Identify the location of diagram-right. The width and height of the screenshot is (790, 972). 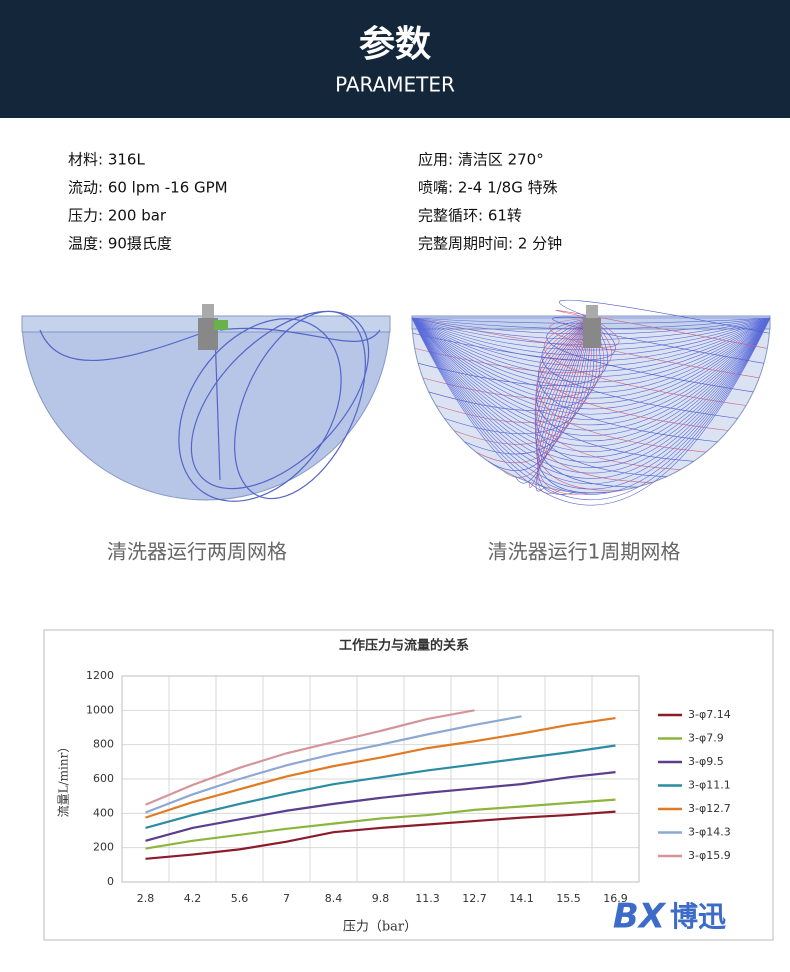
(591, 402).